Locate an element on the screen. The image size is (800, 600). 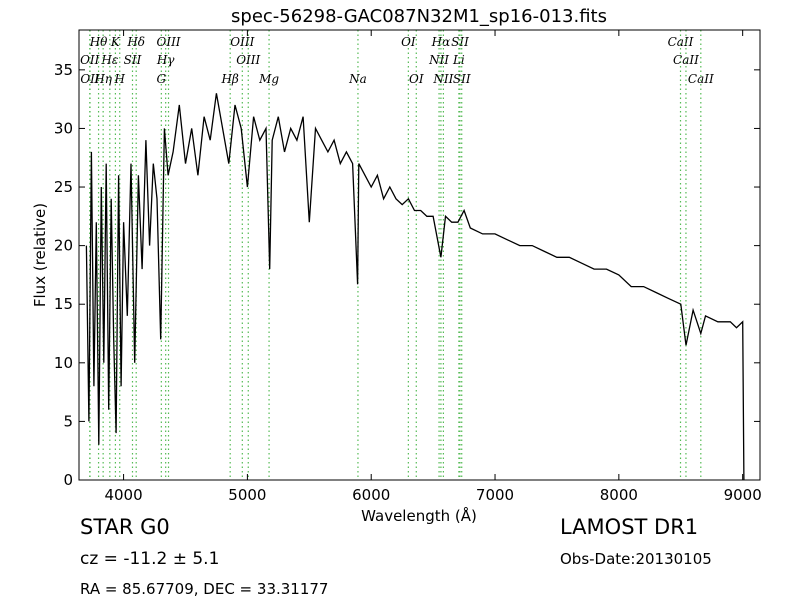
y-tick-label: 25 is located at coordinates (63, 187).